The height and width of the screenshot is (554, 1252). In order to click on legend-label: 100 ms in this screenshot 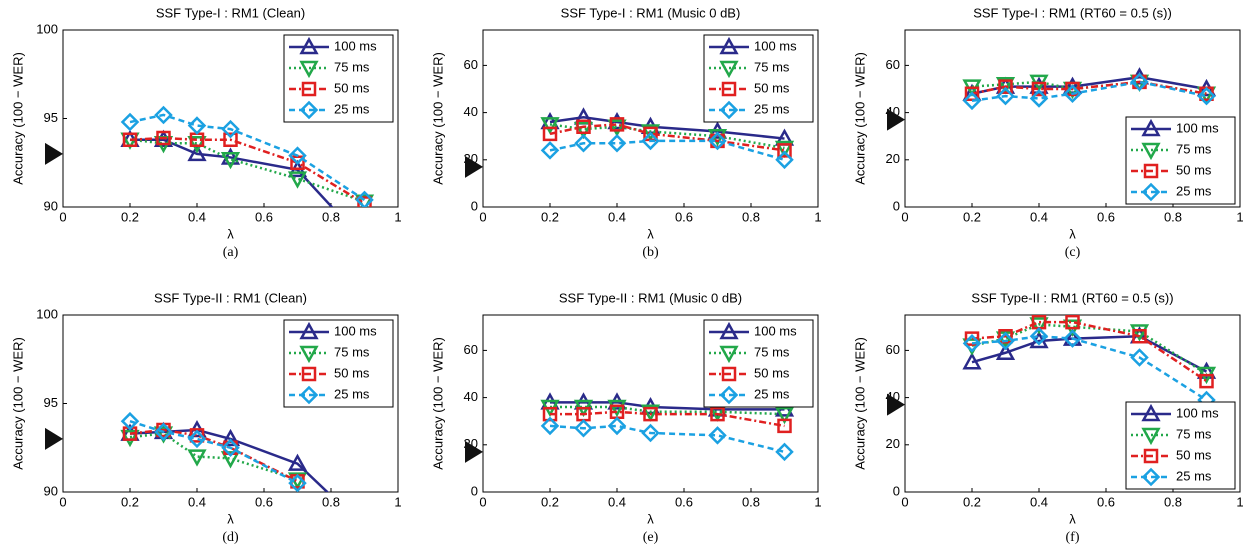, I will do `click(1197, 127)`.